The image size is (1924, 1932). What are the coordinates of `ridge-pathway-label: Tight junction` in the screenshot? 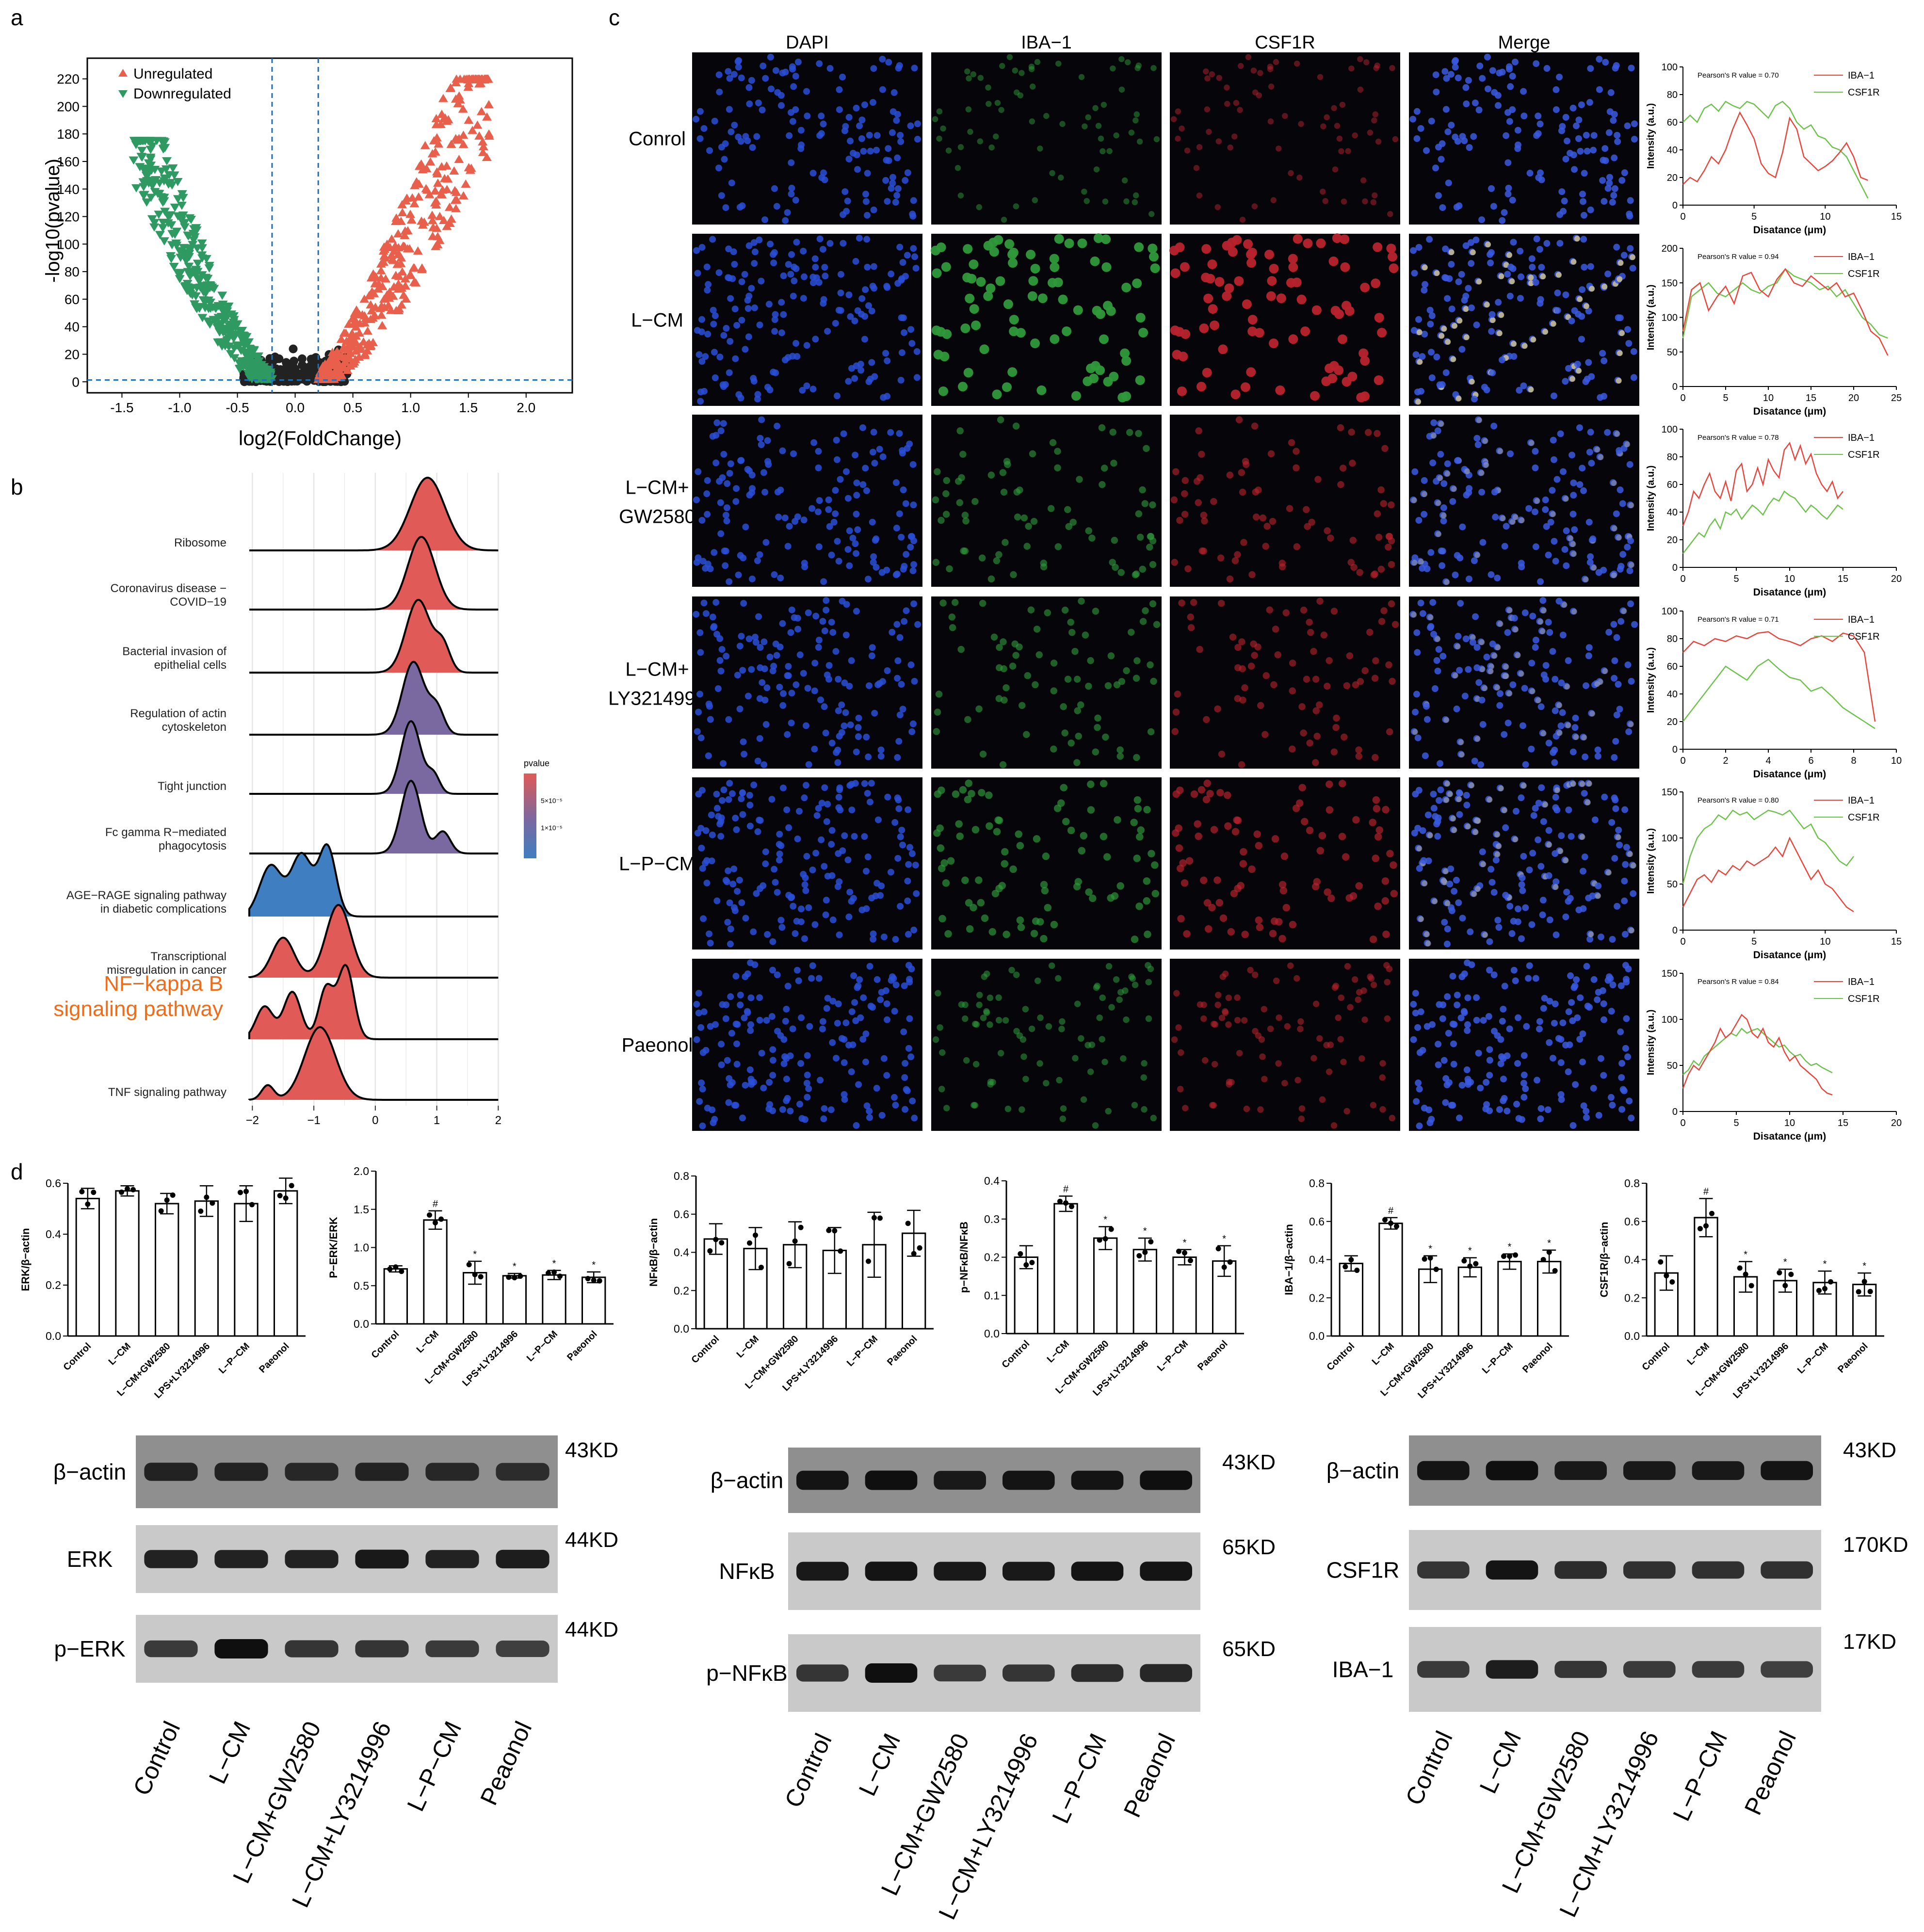 It's located at (192, 786).